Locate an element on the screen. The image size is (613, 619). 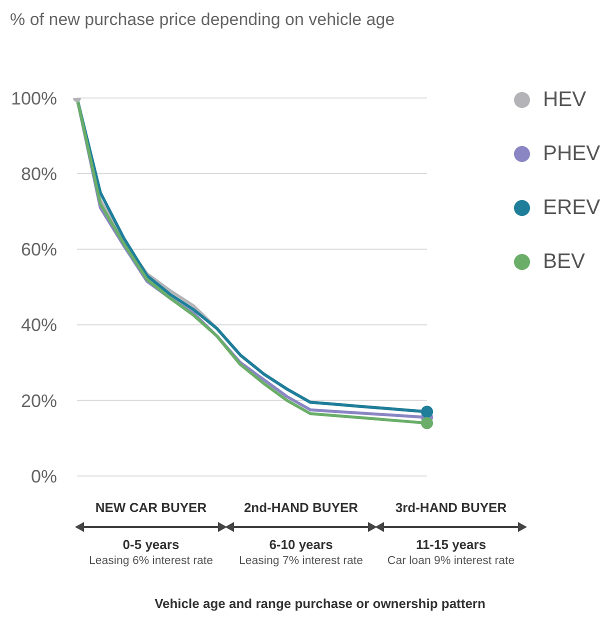
text: 2nd-HAND BUYER is located at coordinates (301, 507).